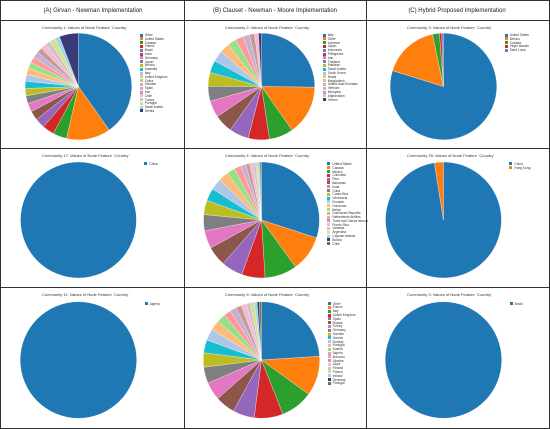  What do you see at coordinates (153, 50) in the screenshot?
I see `legend-item: Brazil` at bounding box center [153, 50].